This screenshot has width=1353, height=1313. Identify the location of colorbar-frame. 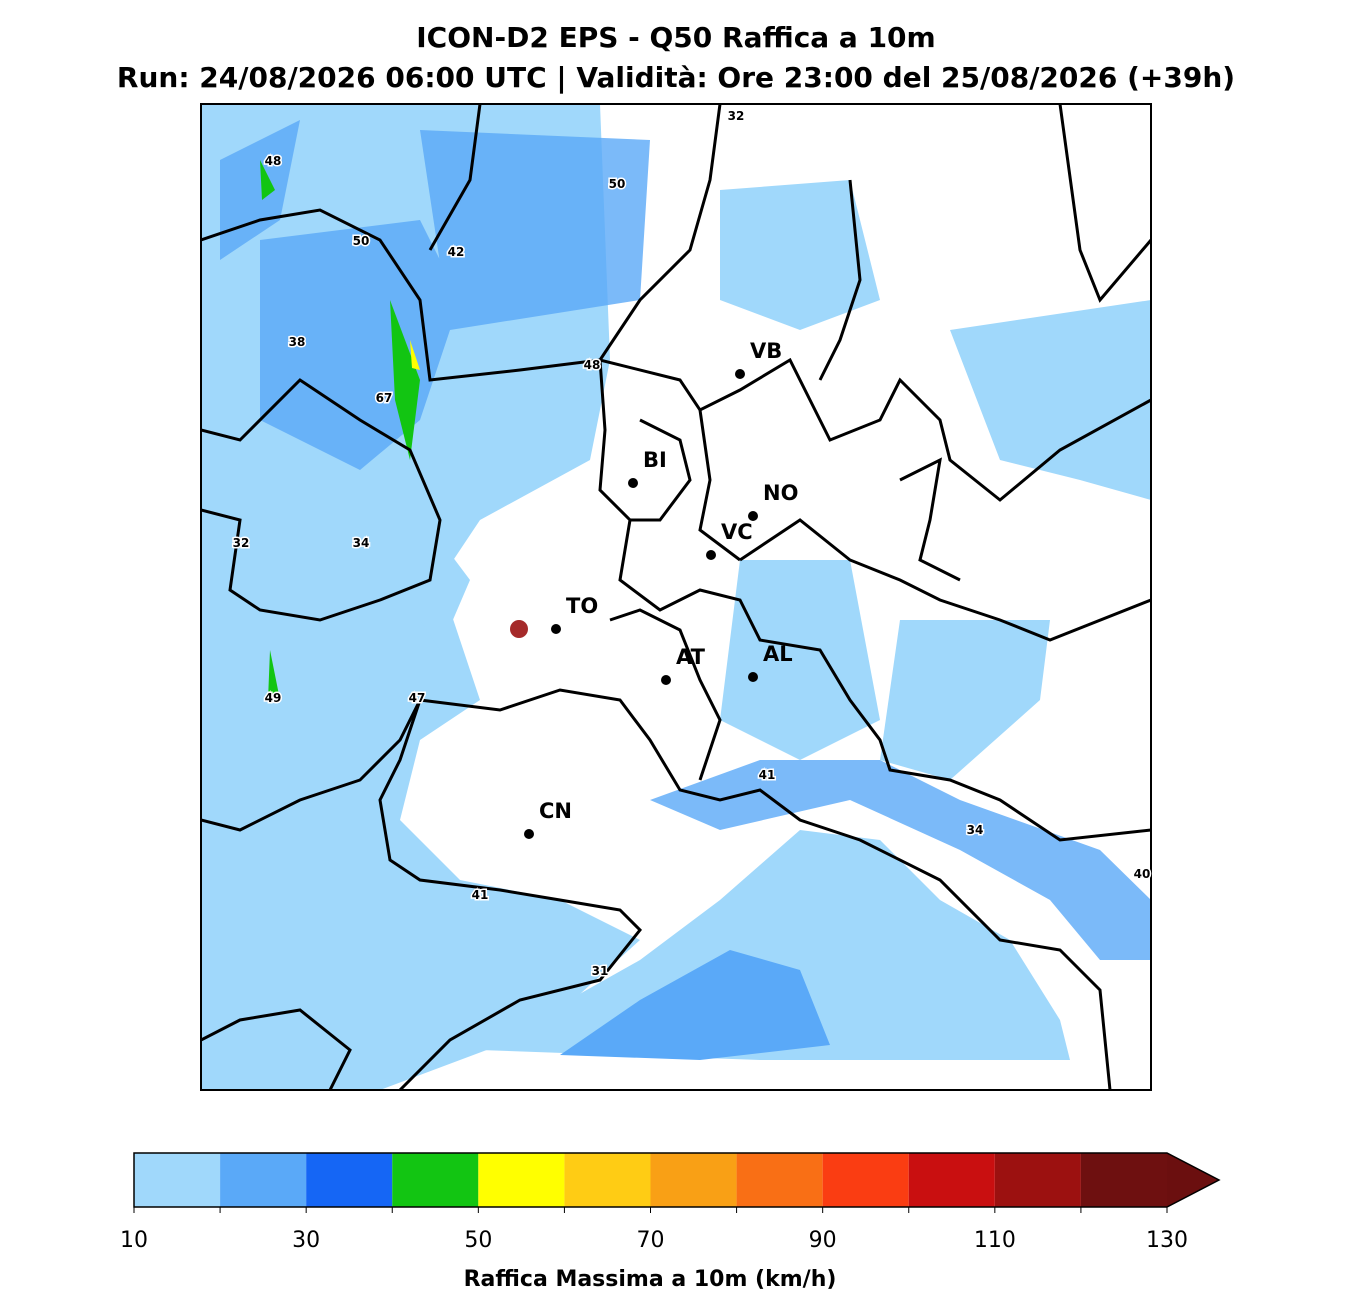
(677, 1180).